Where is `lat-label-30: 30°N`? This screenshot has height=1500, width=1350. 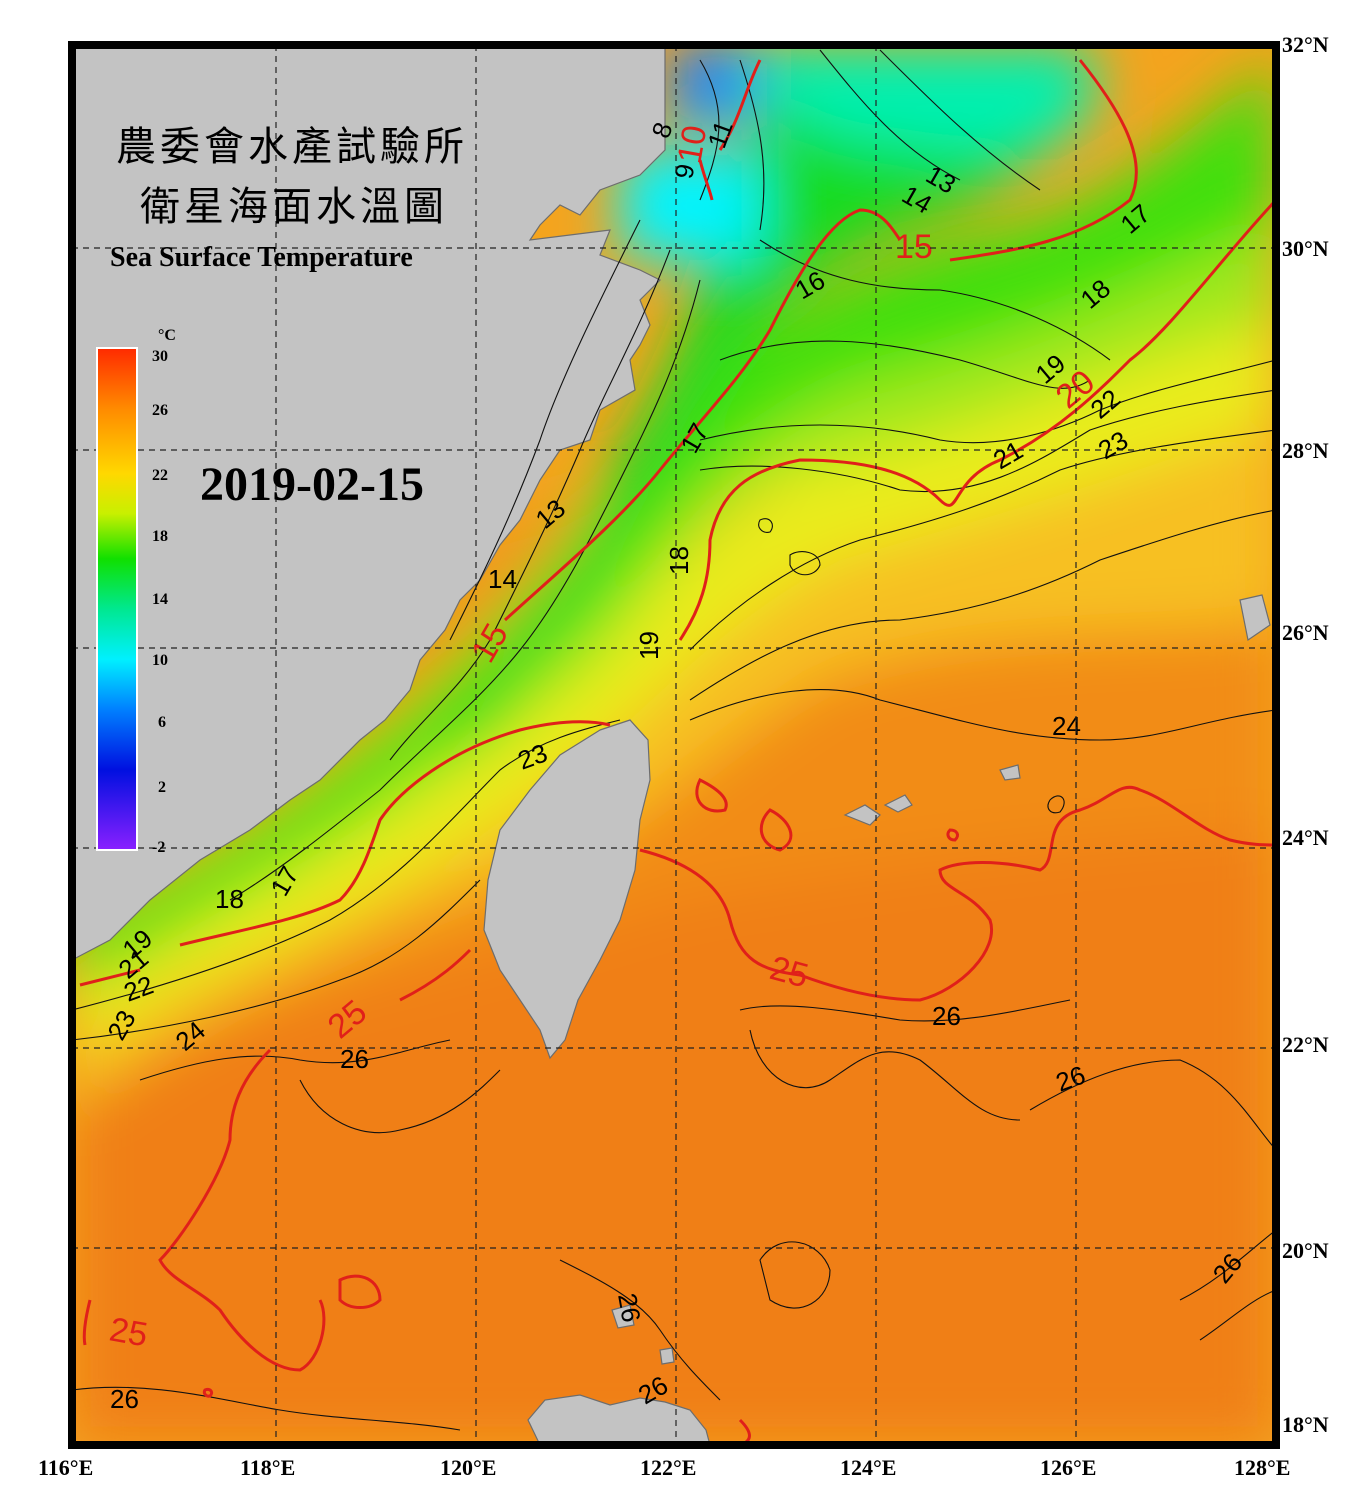
lat-label-30: 30°N is located at coordinates (1305, 248).